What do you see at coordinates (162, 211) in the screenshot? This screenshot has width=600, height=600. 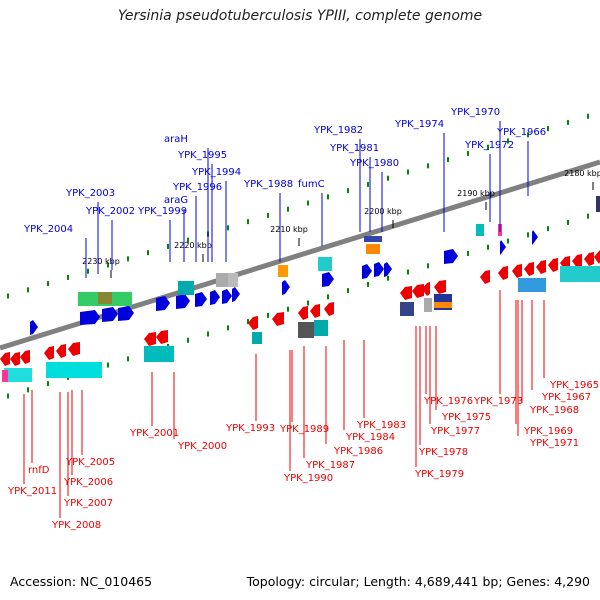 I see `forward-gene-label: YPK_1999` at bounding box center [162, 211].